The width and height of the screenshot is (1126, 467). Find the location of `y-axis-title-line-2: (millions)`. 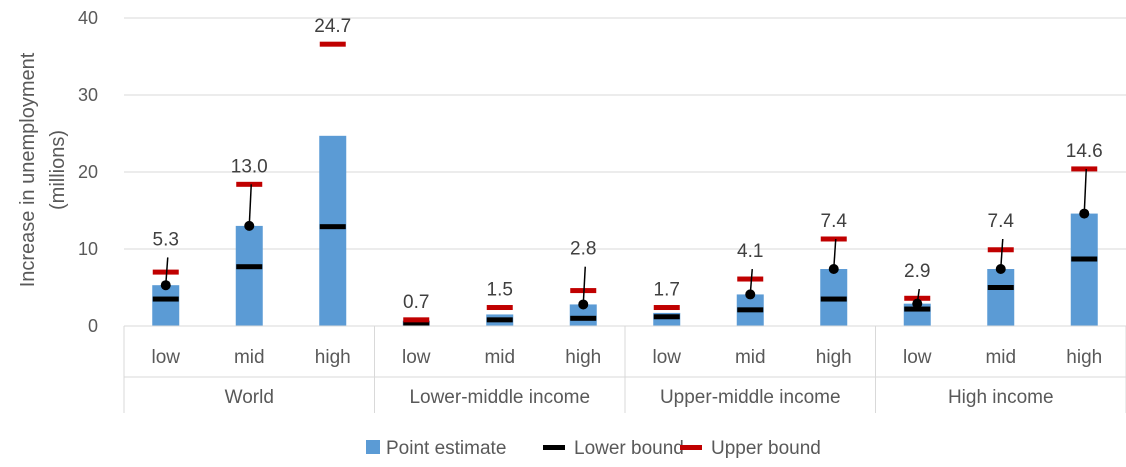

y-axis-title-line-2: (millions) is located at coordinates (58, 170).